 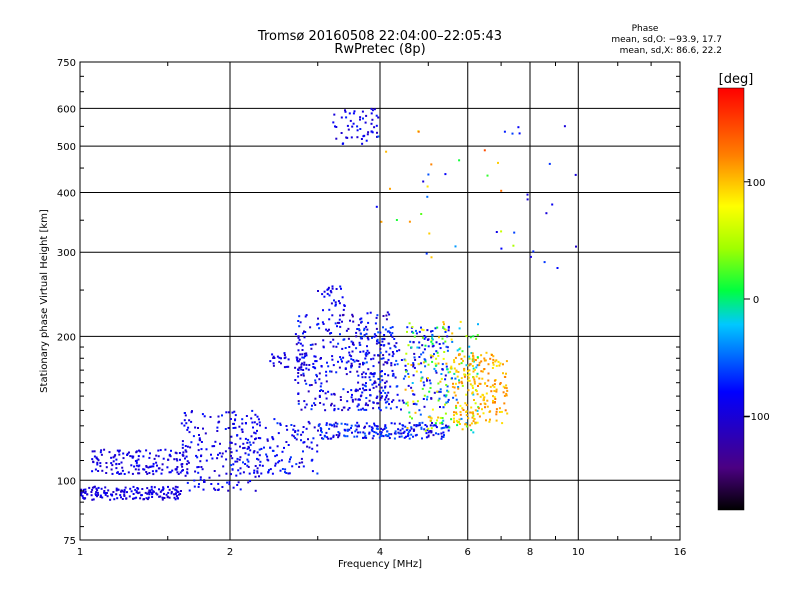 I want to click on x-tick-label: 1, so click(x=80, y=552).